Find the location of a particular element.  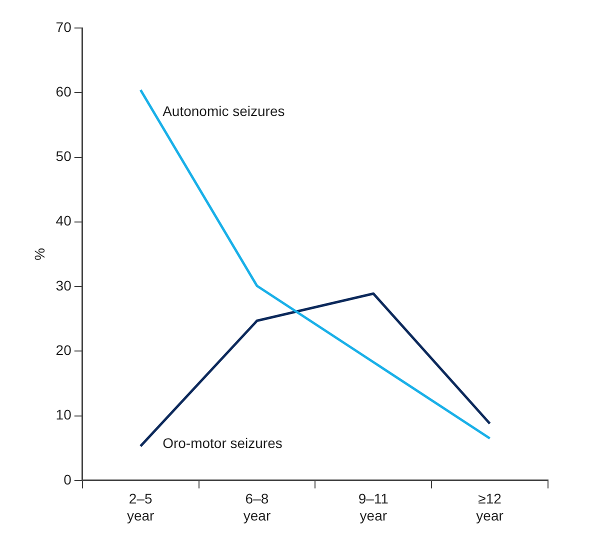

x-tick-label: ≥12 year is located at coordinates (490, 507).